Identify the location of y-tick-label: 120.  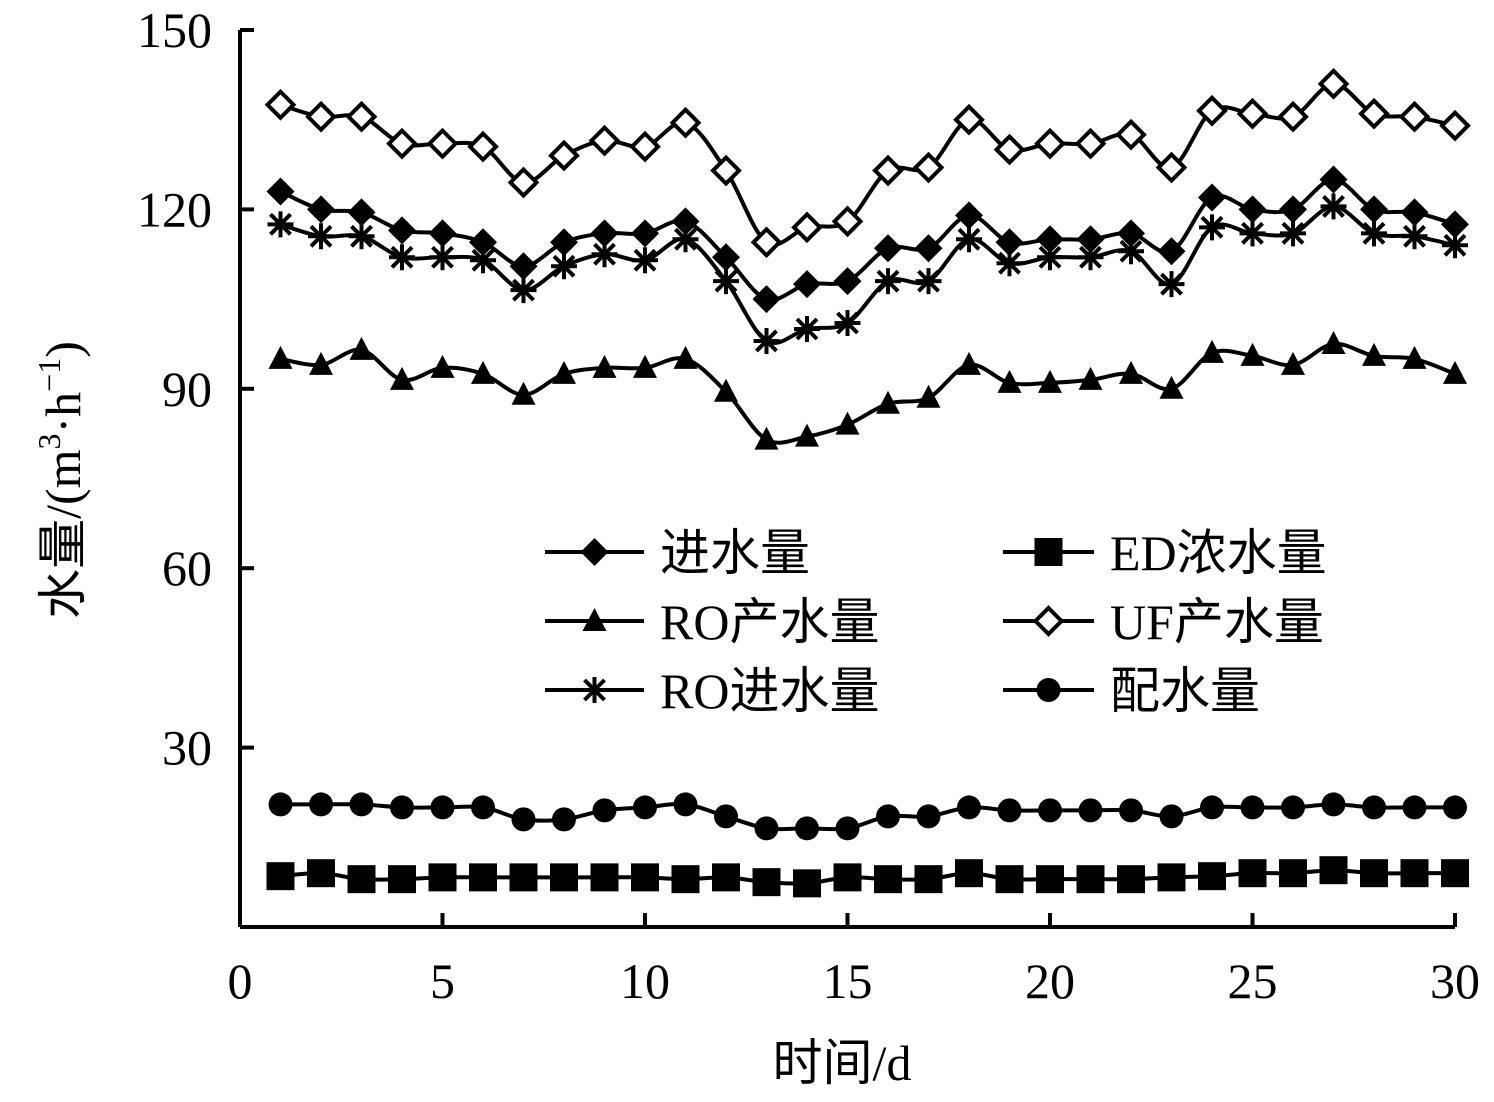
(174, 209).